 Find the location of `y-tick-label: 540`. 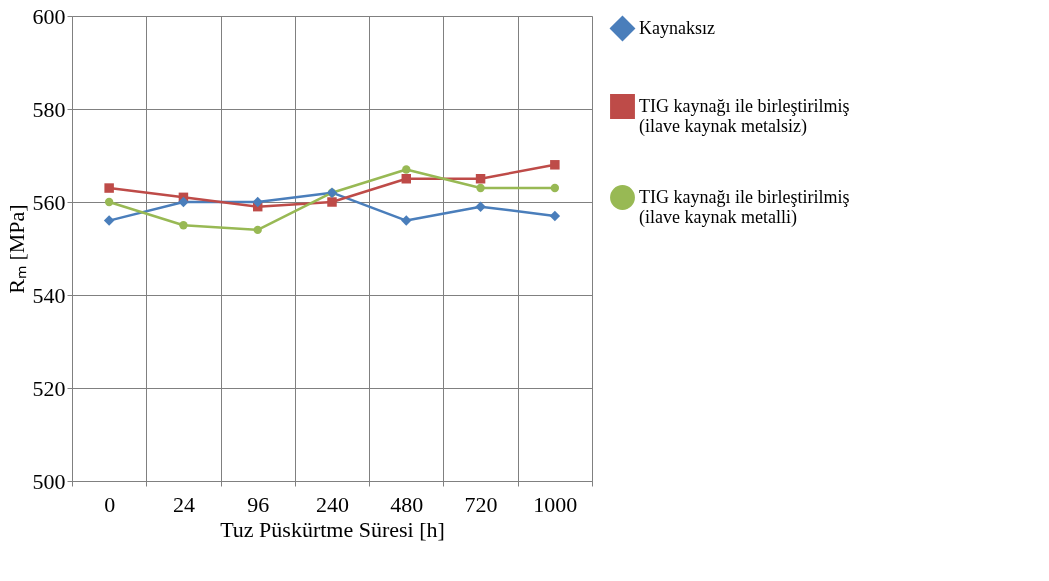

y-tick-label: 540 is located at coordinates (49, 295).